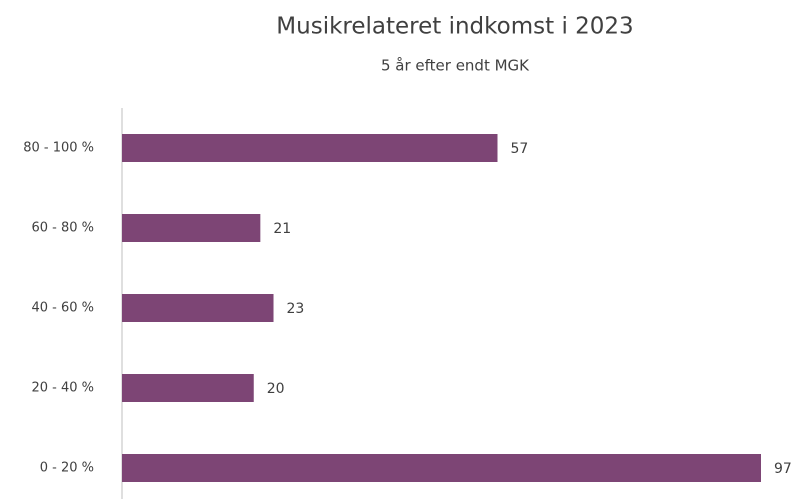 The height and width of the screenshot is (499, 797). Describe the element at coordinates (62, 388) in the screenshot. I see `y-tick-label: 20 - 40 %` at that location.